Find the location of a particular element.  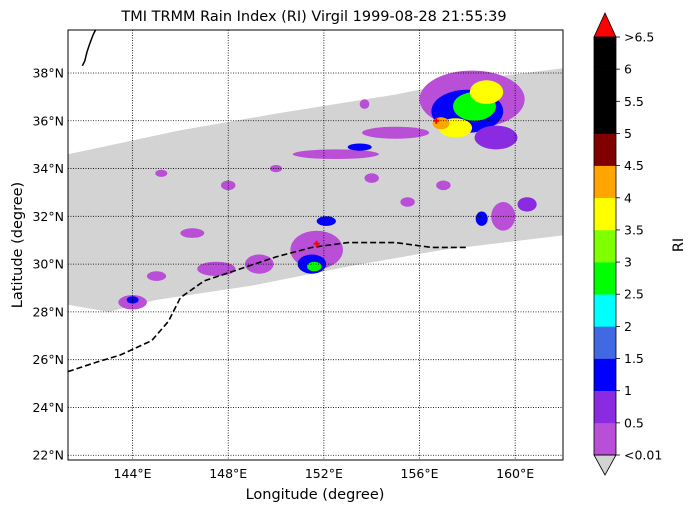

y-tick-label: 26°N is located at coordinates (48, 359).